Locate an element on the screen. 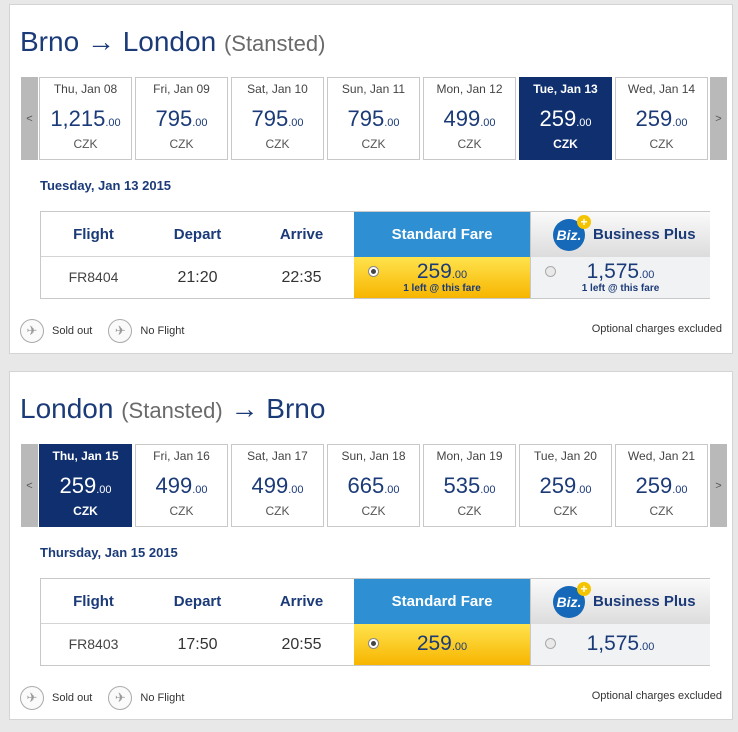 The height and width of the screenshot is (732, 738). route-to: London is located at coordinates (169, 41).